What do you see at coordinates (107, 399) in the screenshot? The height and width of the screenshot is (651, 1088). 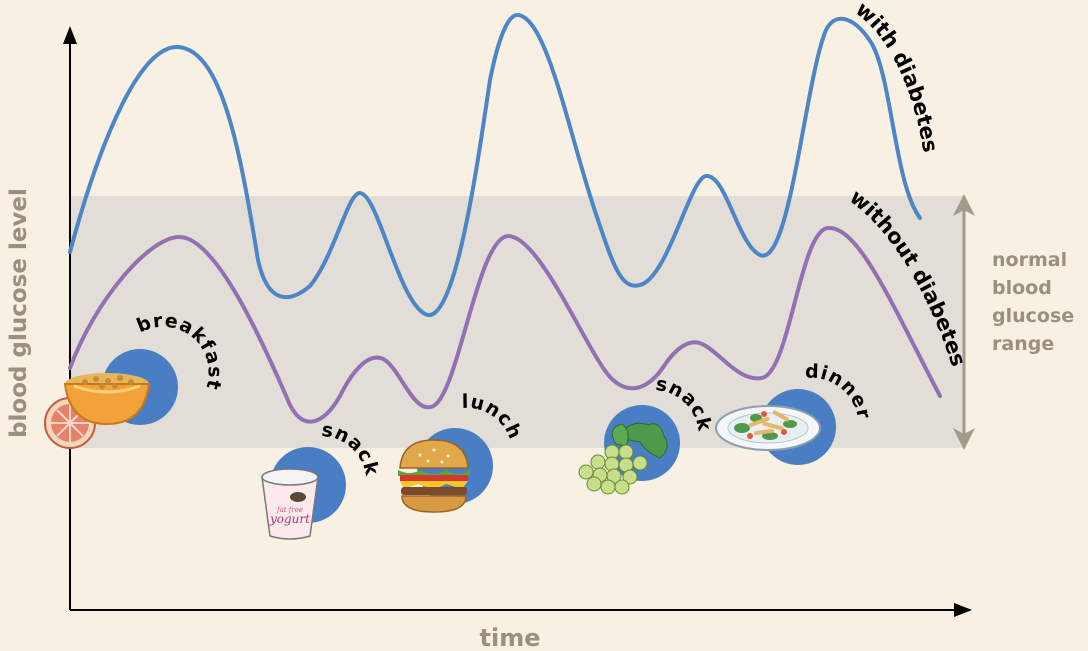 I see `cereal-bowl-icon` at bounding box center [107, 399].